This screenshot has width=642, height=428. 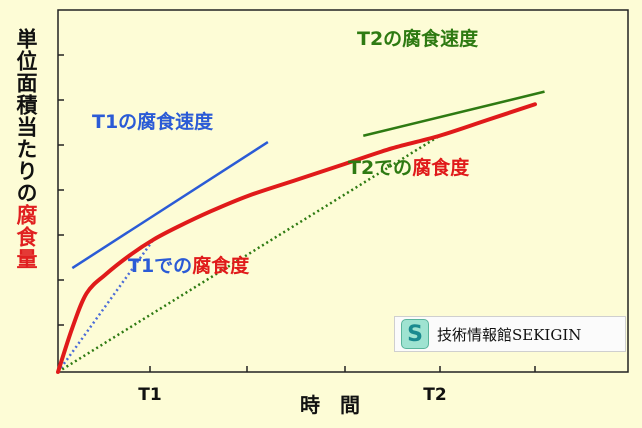 I want to click on annotation-t1-avg: T1での腐食度, so click(x=189, y=265).